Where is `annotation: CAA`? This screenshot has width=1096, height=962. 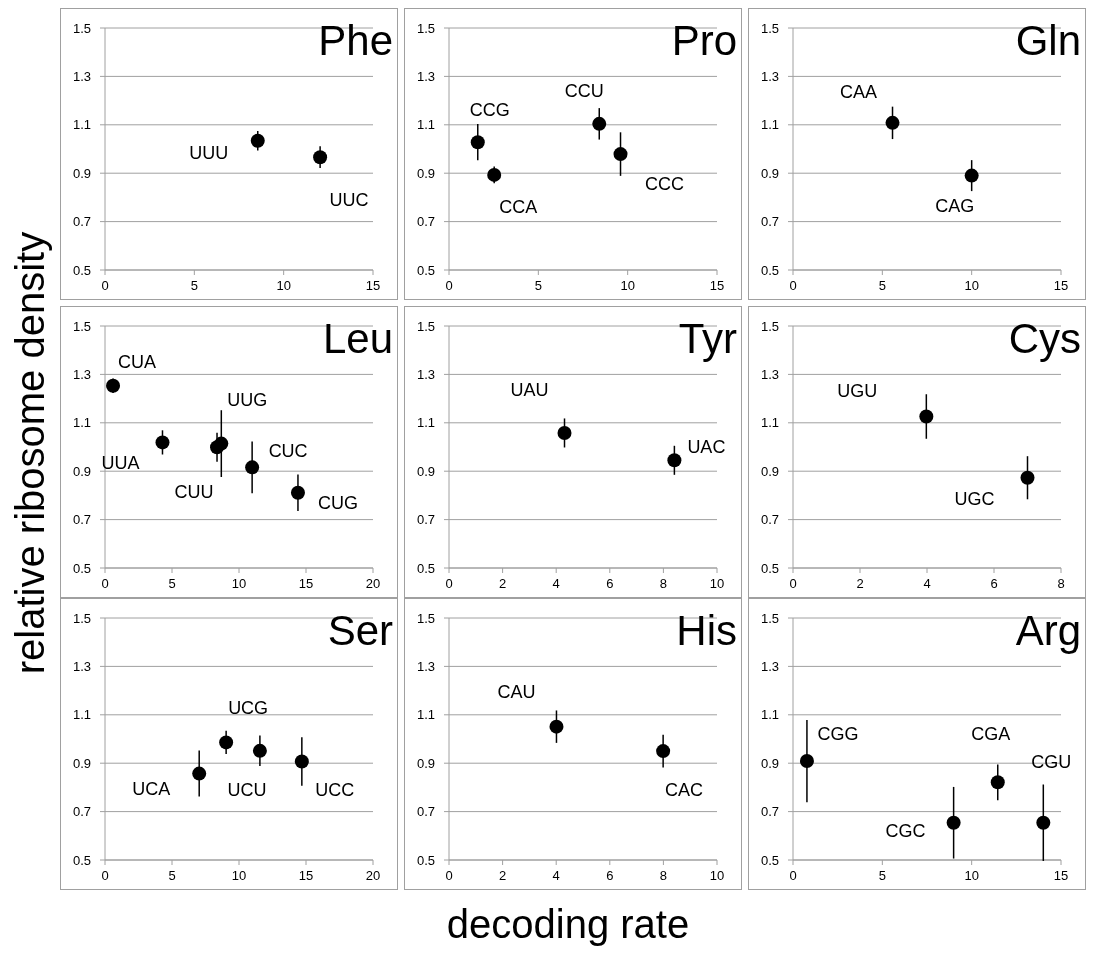 annotation: CAA is located at coordinates (859, 91).